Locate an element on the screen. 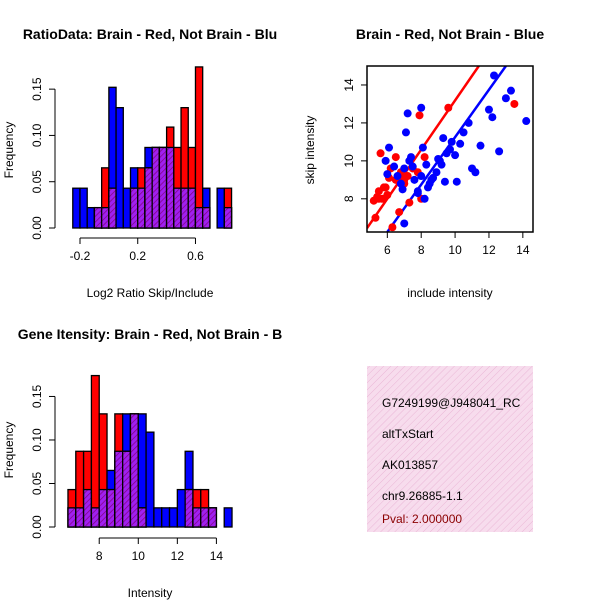 The width and height of the screenshot is (600, 600). scatter-x-tick-label: 8 is located at coordinates (421, 250).